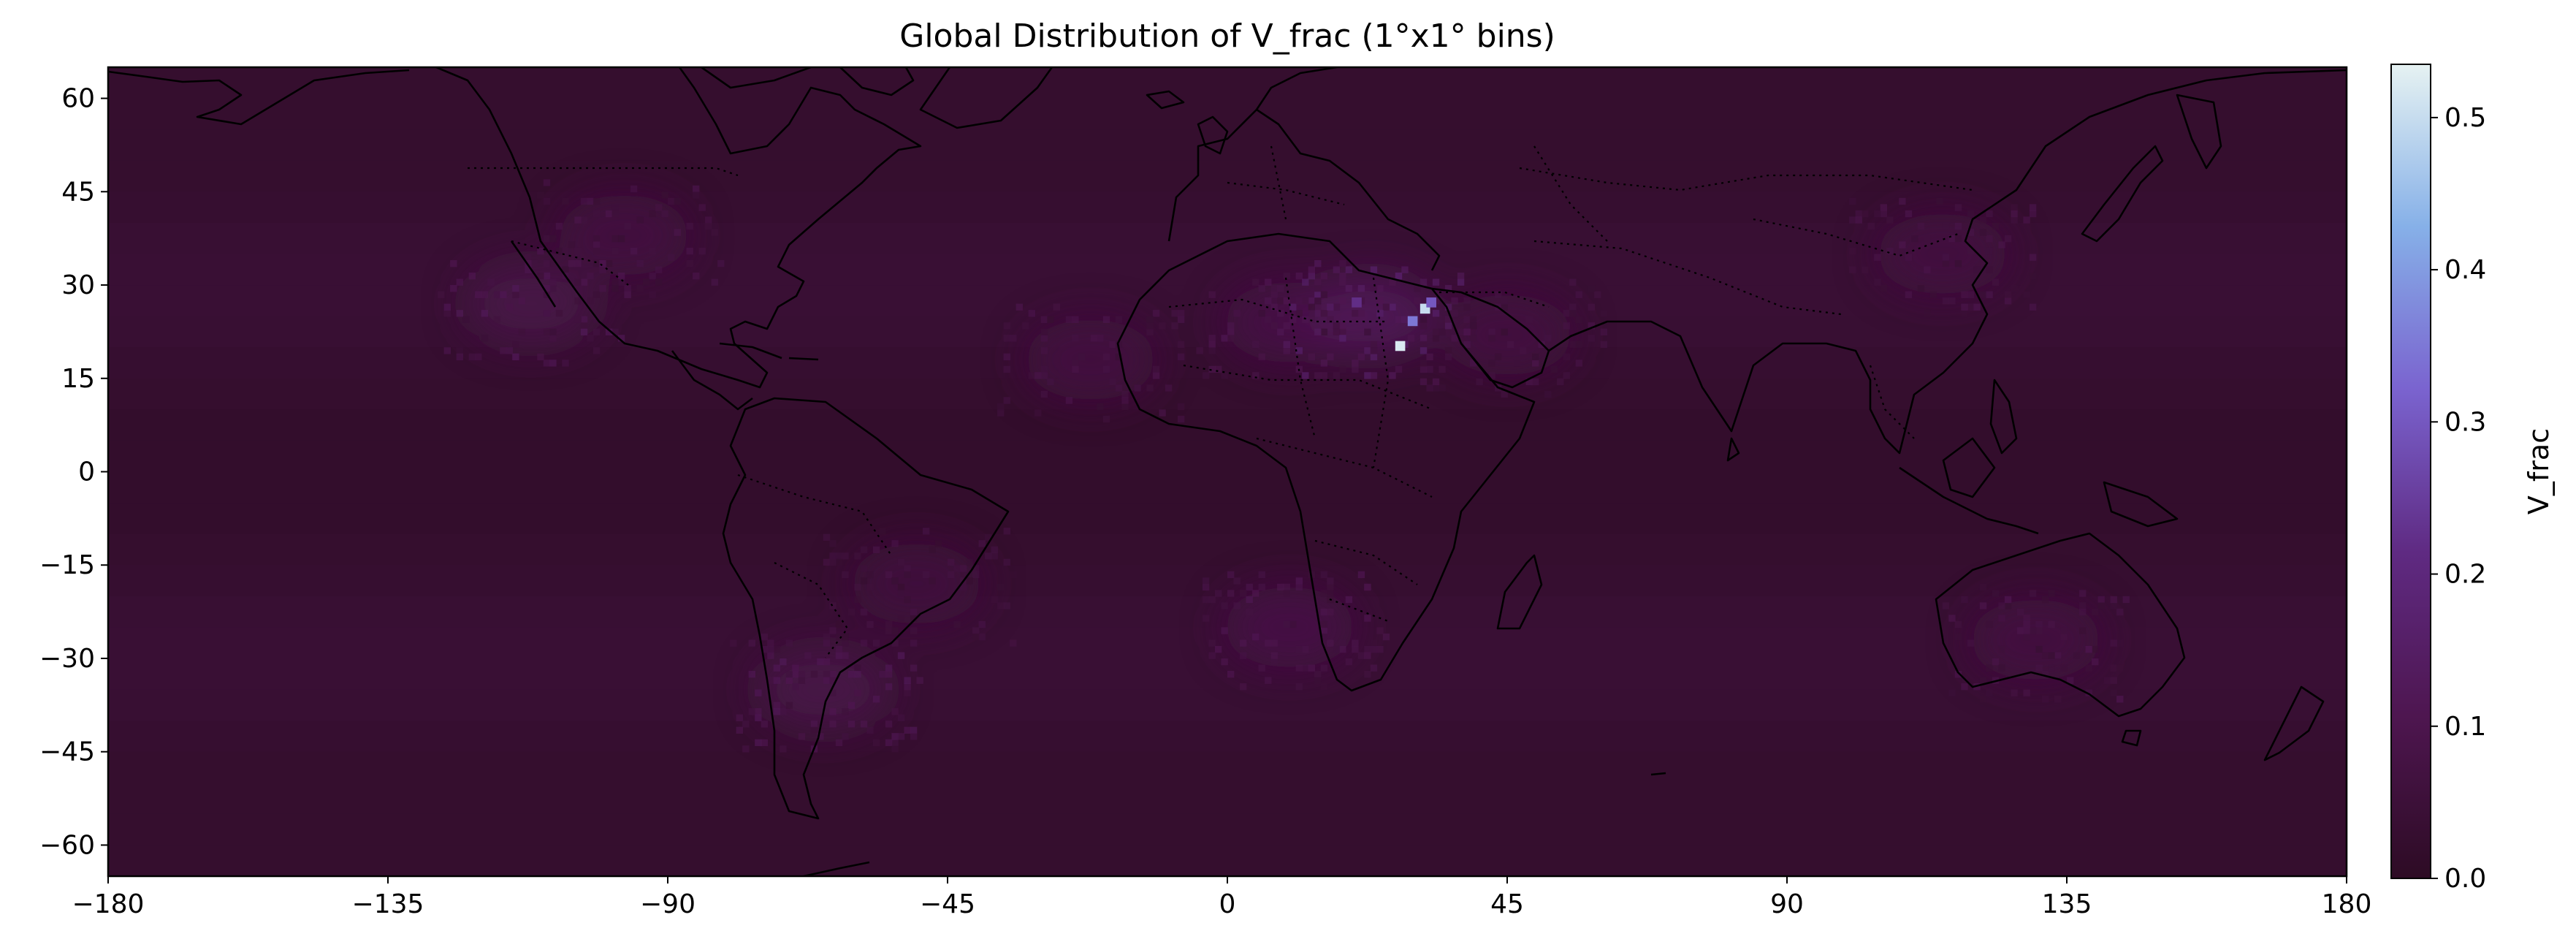  Describe the element at coordinates (947, 904) in the screenshot. I see `x-tick-label: −45` at that location.